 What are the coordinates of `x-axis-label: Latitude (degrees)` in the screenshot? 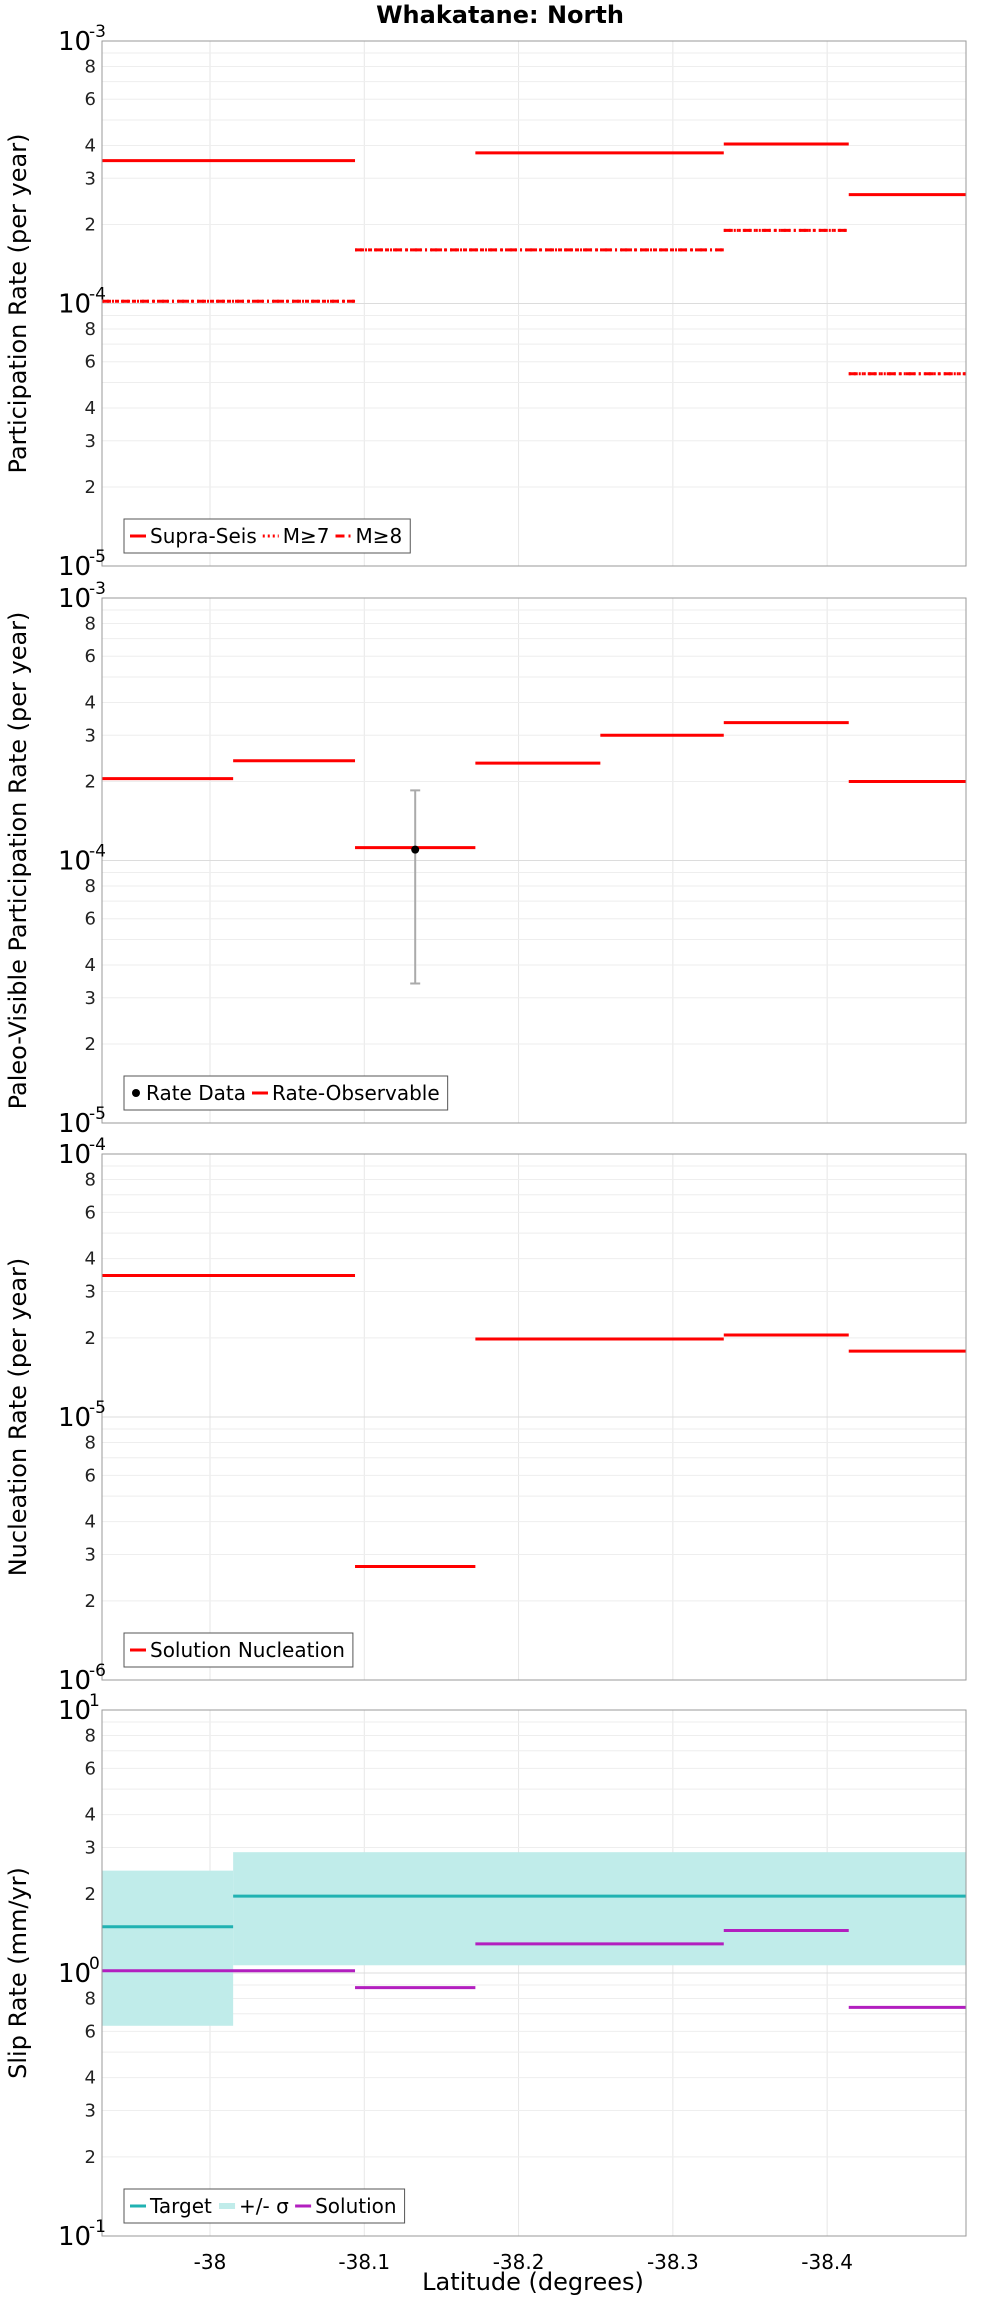 It's located at (533, 2282).